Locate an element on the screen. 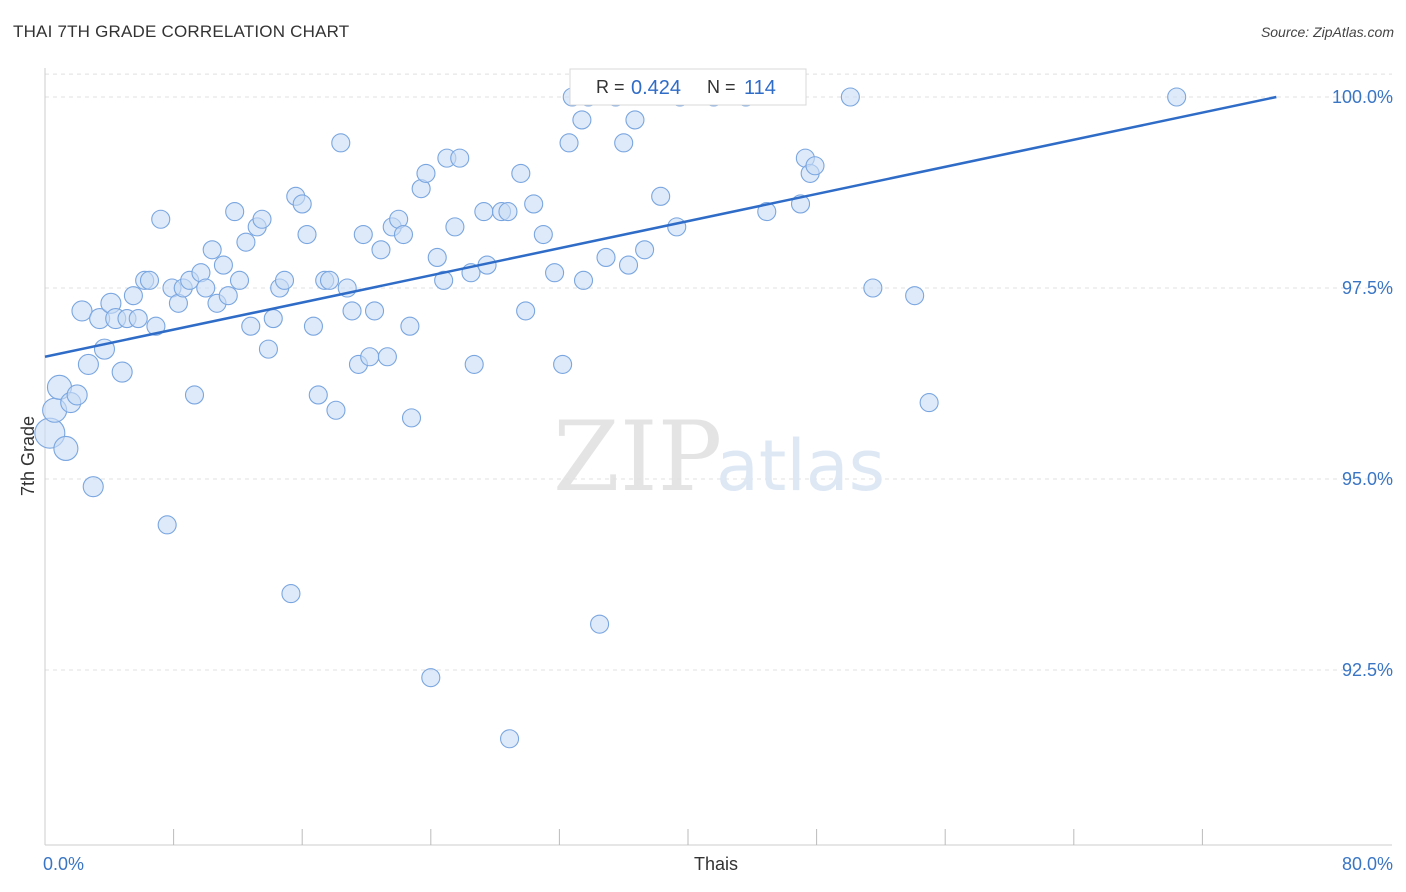 This screenshot has width=1406, height=892. x-tick-label: 0.0% is located at coordinates (63, 864).